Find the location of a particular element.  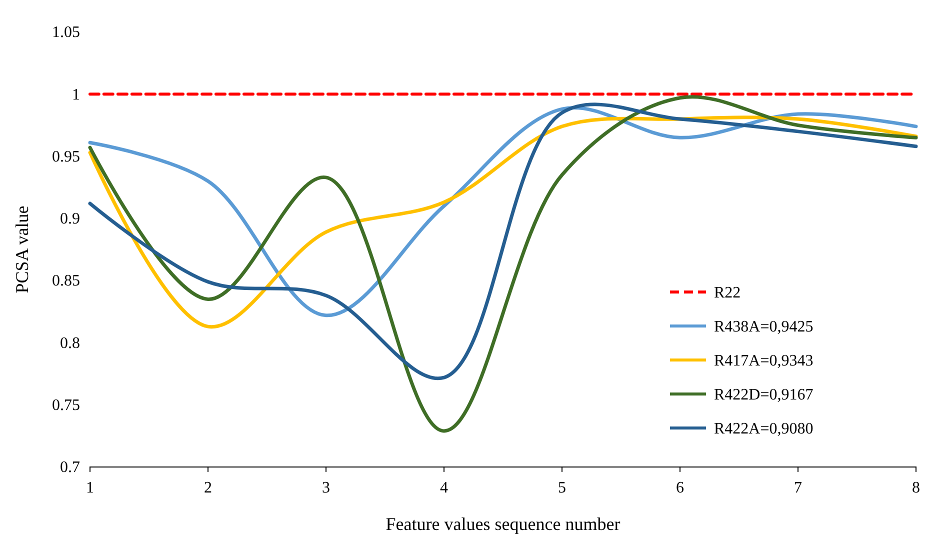

y-tick-label: 0.95 is located at coordinates (66, 157).